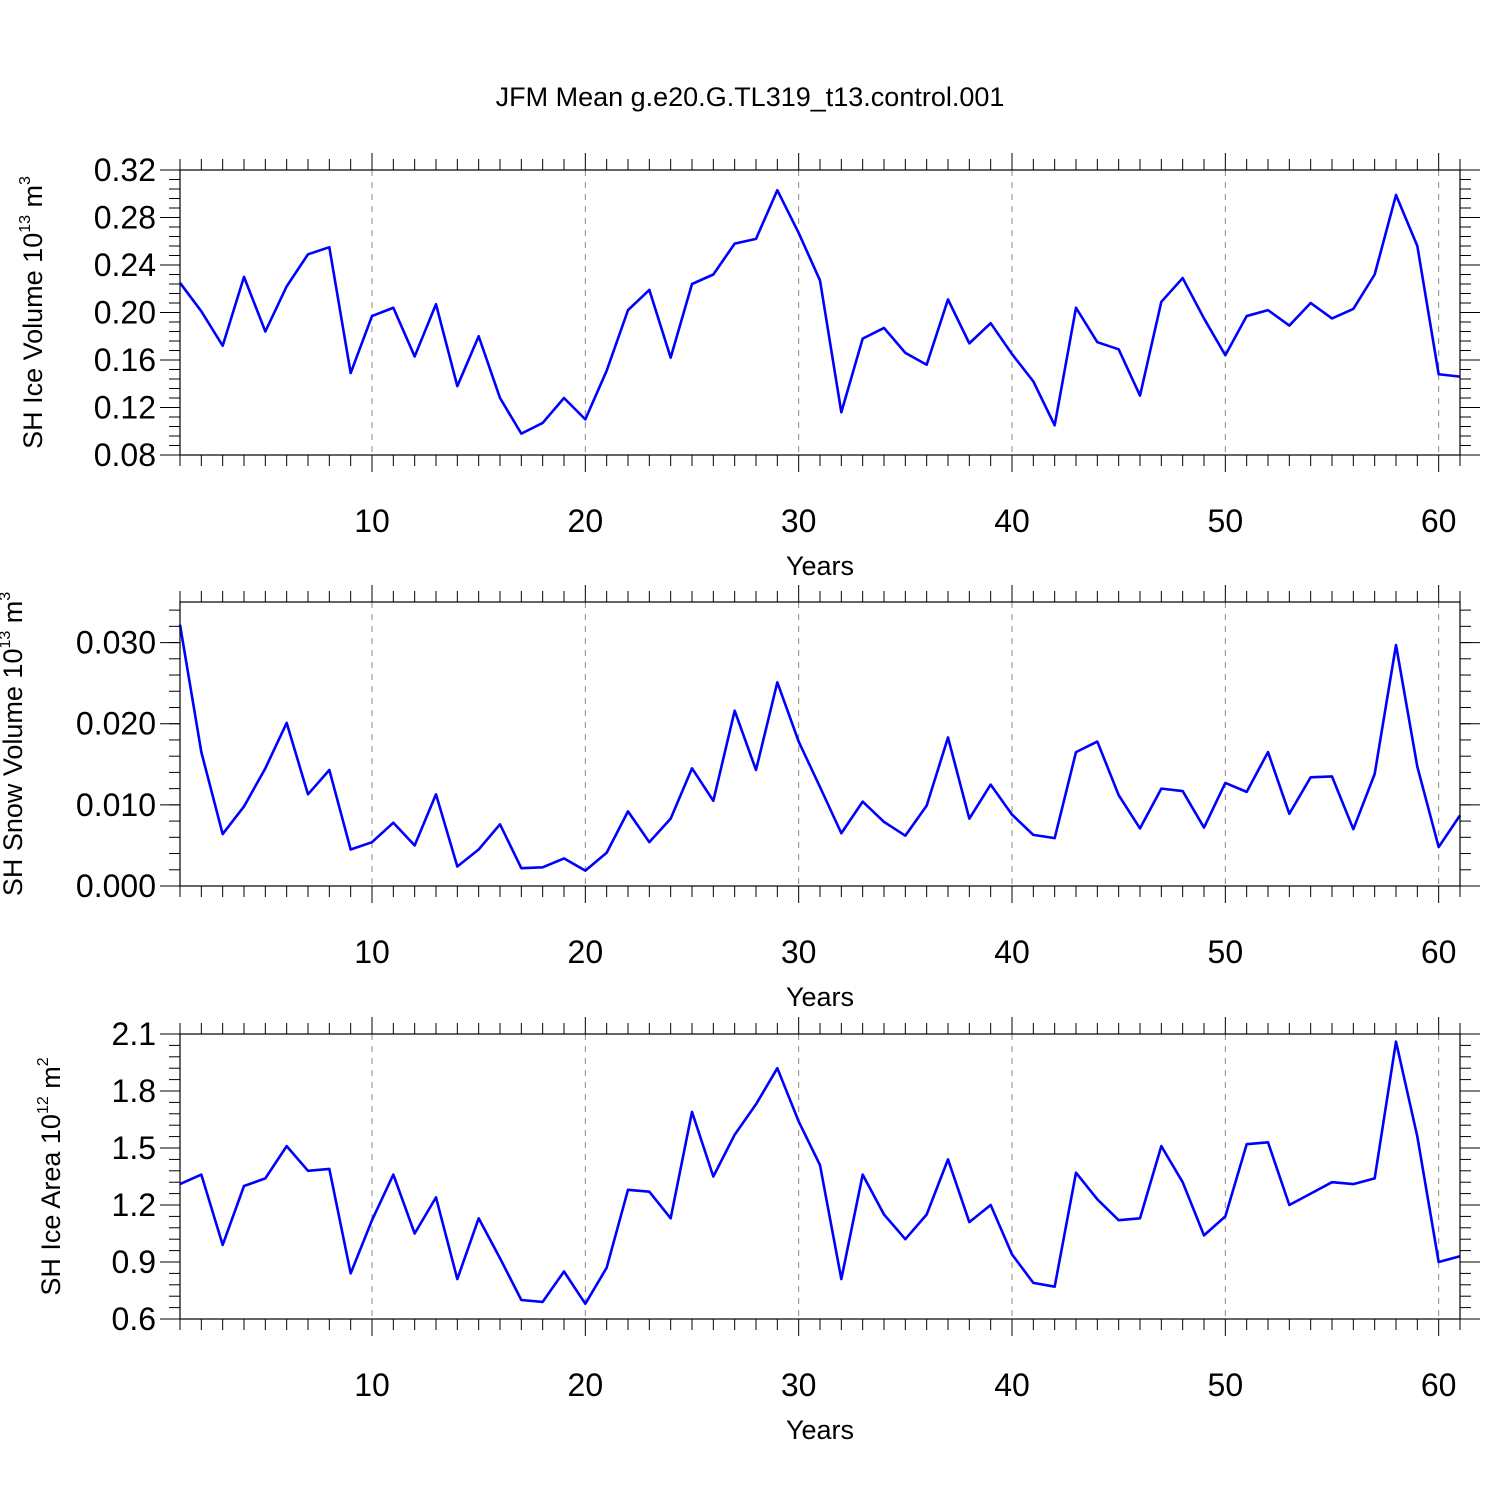 The width and height of the screenshot is (1500, 1505). I want to click on y-tick-label: 1.5, so click(134, 1148).